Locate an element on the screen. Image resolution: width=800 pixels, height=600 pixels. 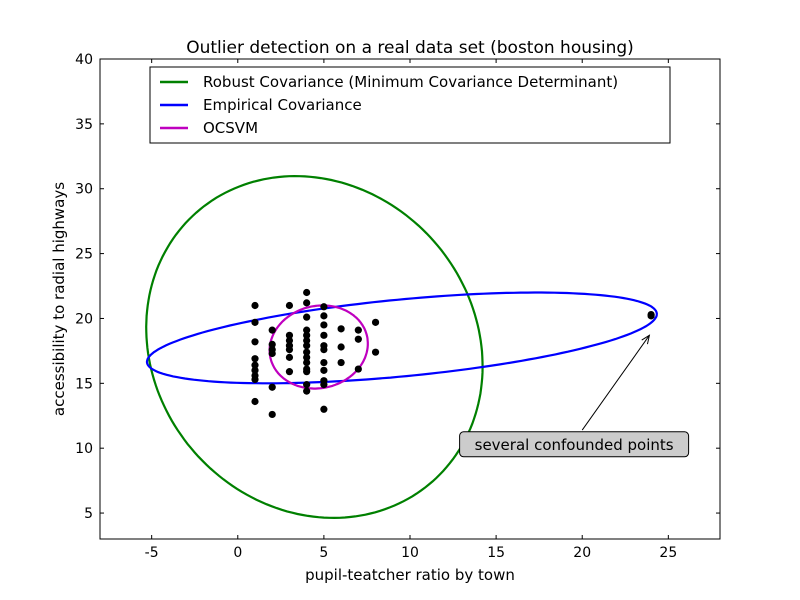
annotation-text: several confounded points is located at coordinates (574, 445).